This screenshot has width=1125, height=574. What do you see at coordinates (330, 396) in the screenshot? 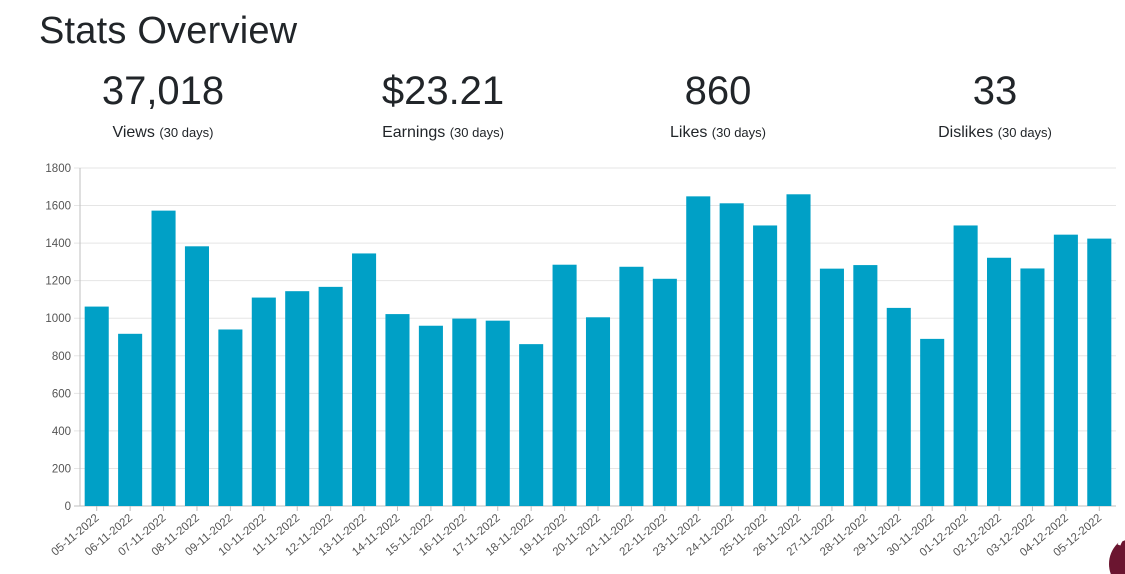
I see `bar-12-11-2022` at bounding box center [330, 396].